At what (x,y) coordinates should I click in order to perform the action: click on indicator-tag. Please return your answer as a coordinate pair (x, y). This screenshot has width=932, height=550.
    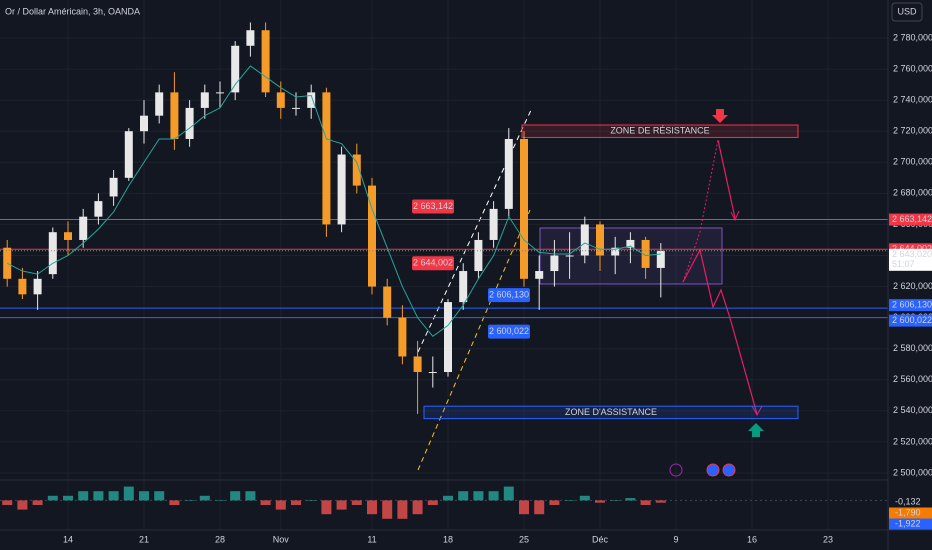
    Looking at the image, I should click on (910, 513).